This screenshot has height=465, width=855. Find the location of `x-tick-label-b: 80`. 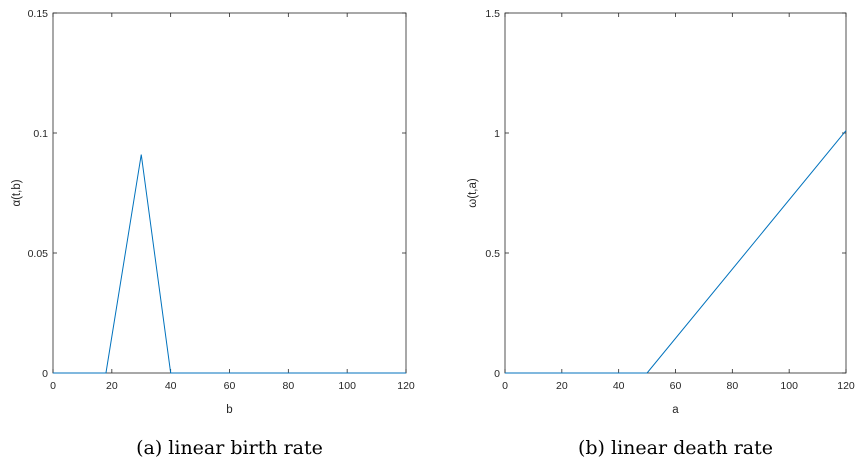

x-tick-label-b: 80 is located at coordinates (732, 386).